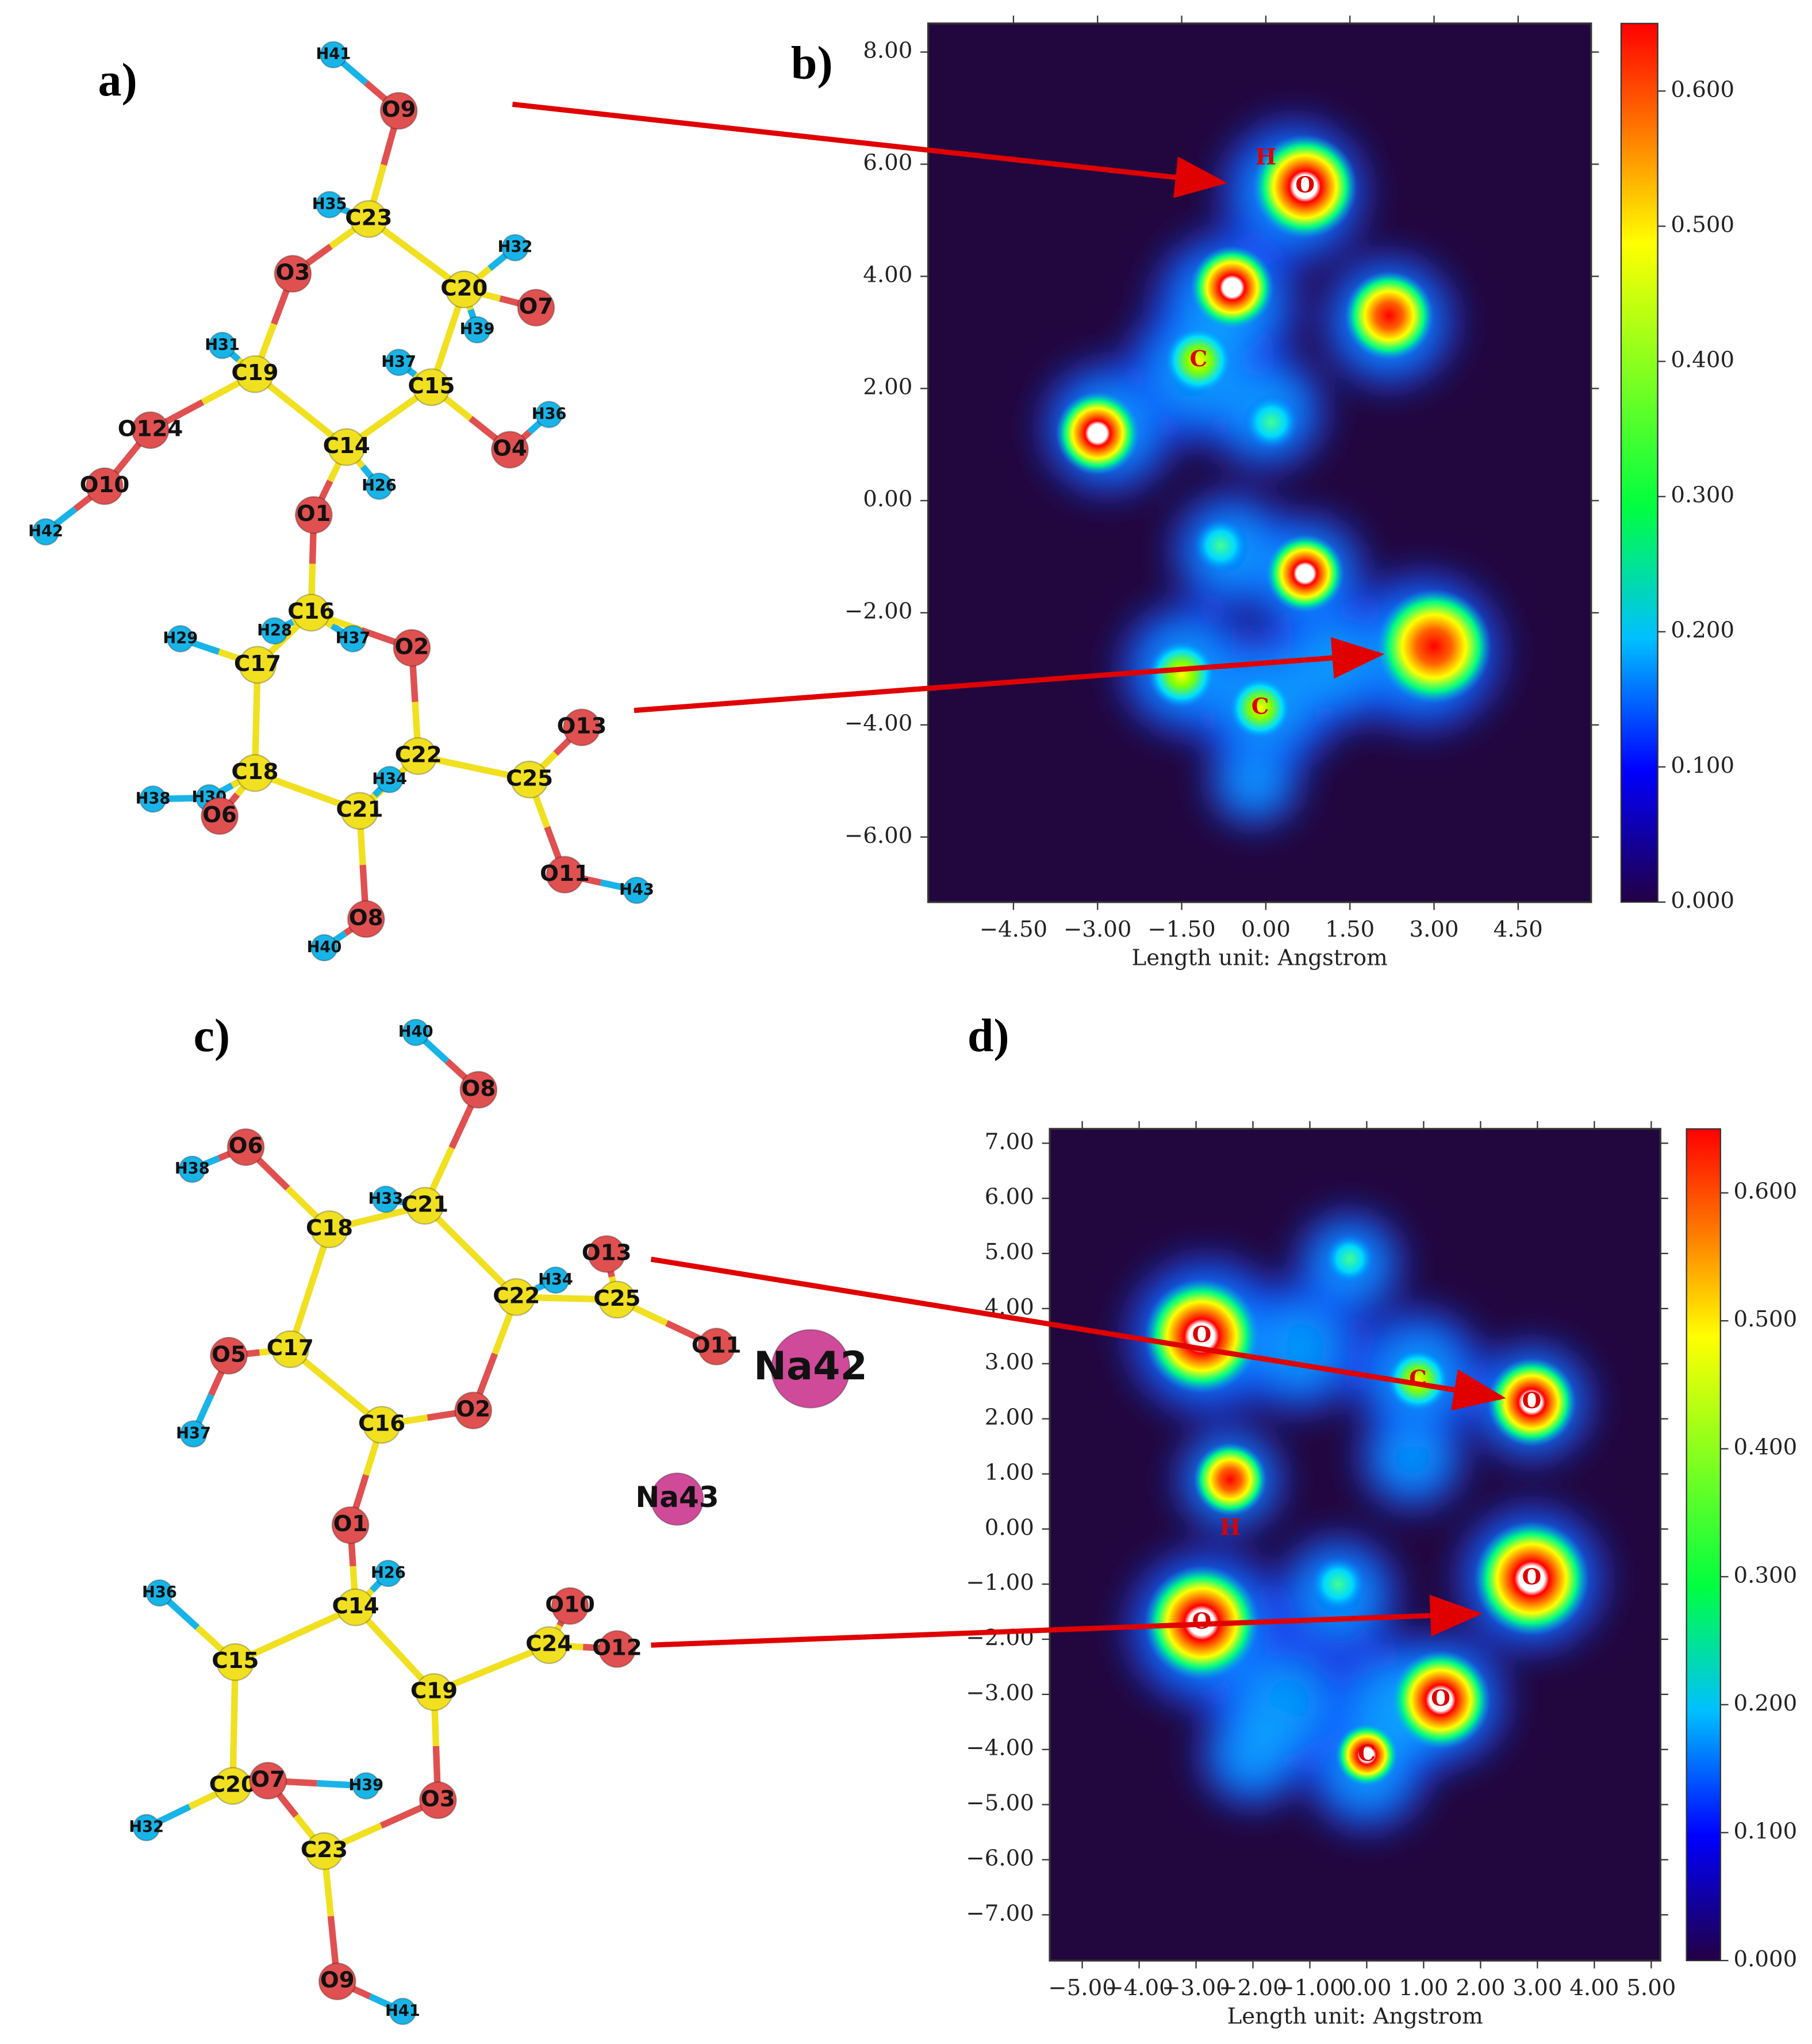 Image resolution: width=1812 pixels, height=2044 pixels. What do you see at coordinates (1702, 766) in the screenshot?
I see `colorbar-tick-label: 0.100` at bounding box center [1702, 766].